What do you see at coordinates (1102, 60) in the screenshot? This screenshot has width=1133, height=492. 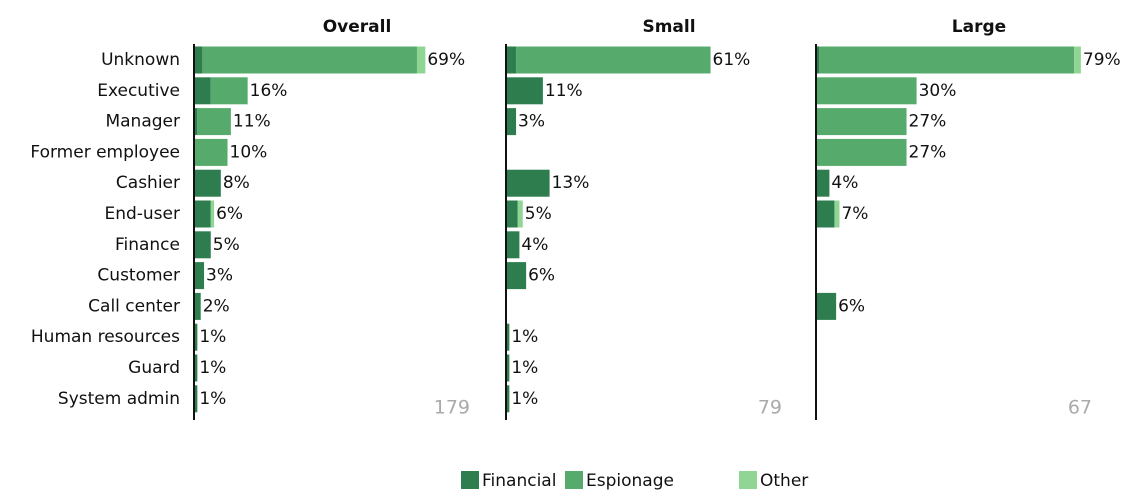 I see `value-label: 79%` at bounding box center [1102, 60].